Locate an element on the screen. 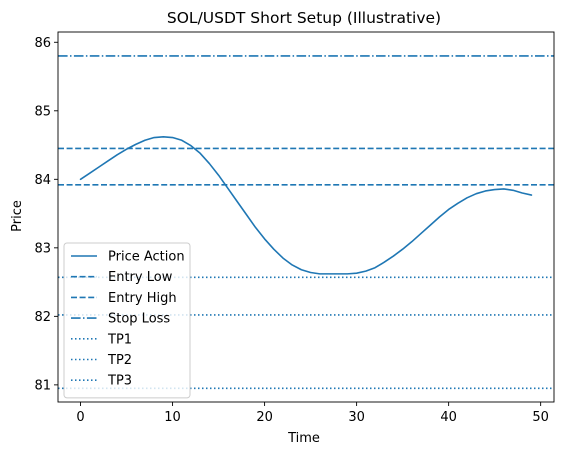 Image resolution: width=563 pixels, height=455 pixels. y-tick-label-3: 84 is located at coordinates (42, 180).